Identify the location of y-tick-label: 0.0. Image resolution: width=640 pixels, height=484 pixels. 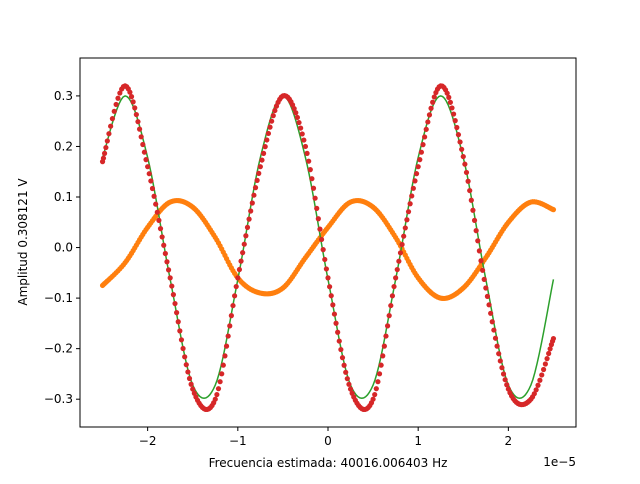
(63, 248).